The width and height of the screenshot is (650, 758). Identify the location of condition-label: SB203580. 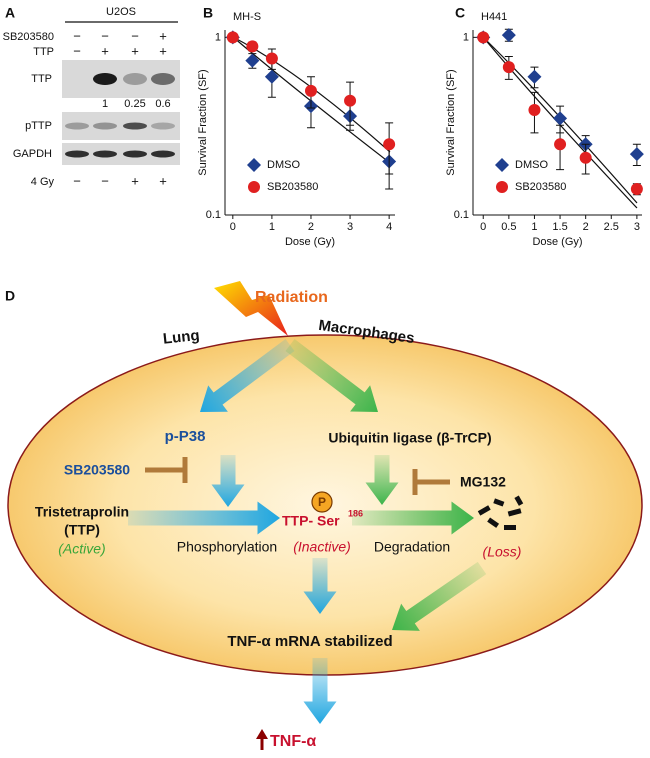
(28, 37).